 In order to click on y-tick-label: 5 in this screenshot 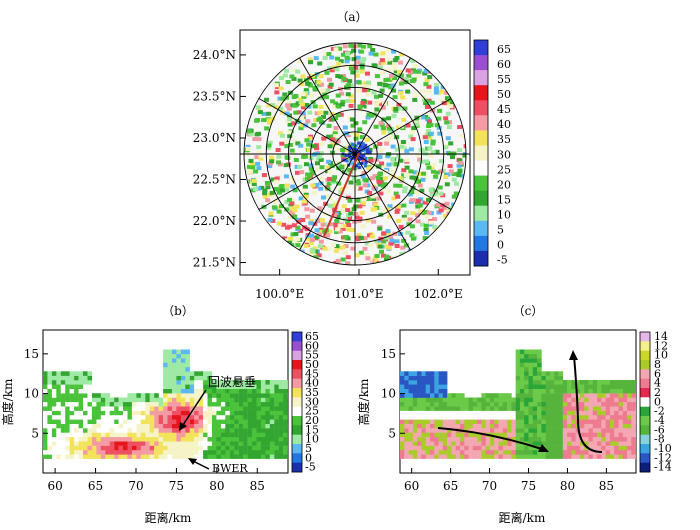, I will do `click(35, 433)`.